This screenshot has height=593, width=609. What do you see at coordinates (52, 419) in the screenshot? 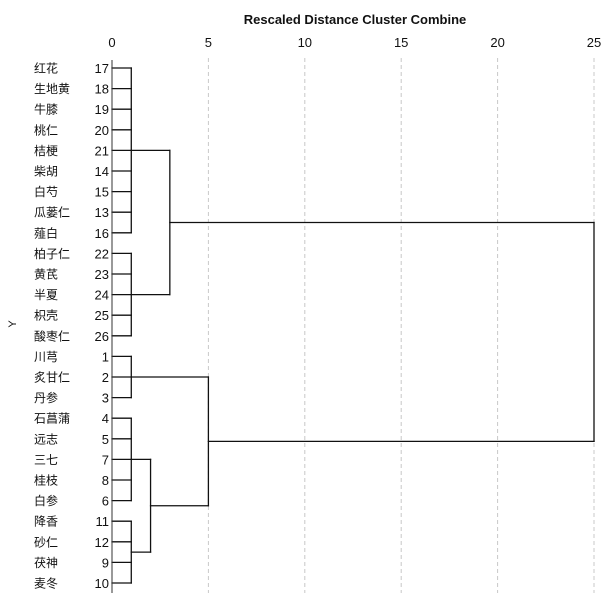
I see `leaf-name: 石菖蒲` at bounding box center [52, 419].